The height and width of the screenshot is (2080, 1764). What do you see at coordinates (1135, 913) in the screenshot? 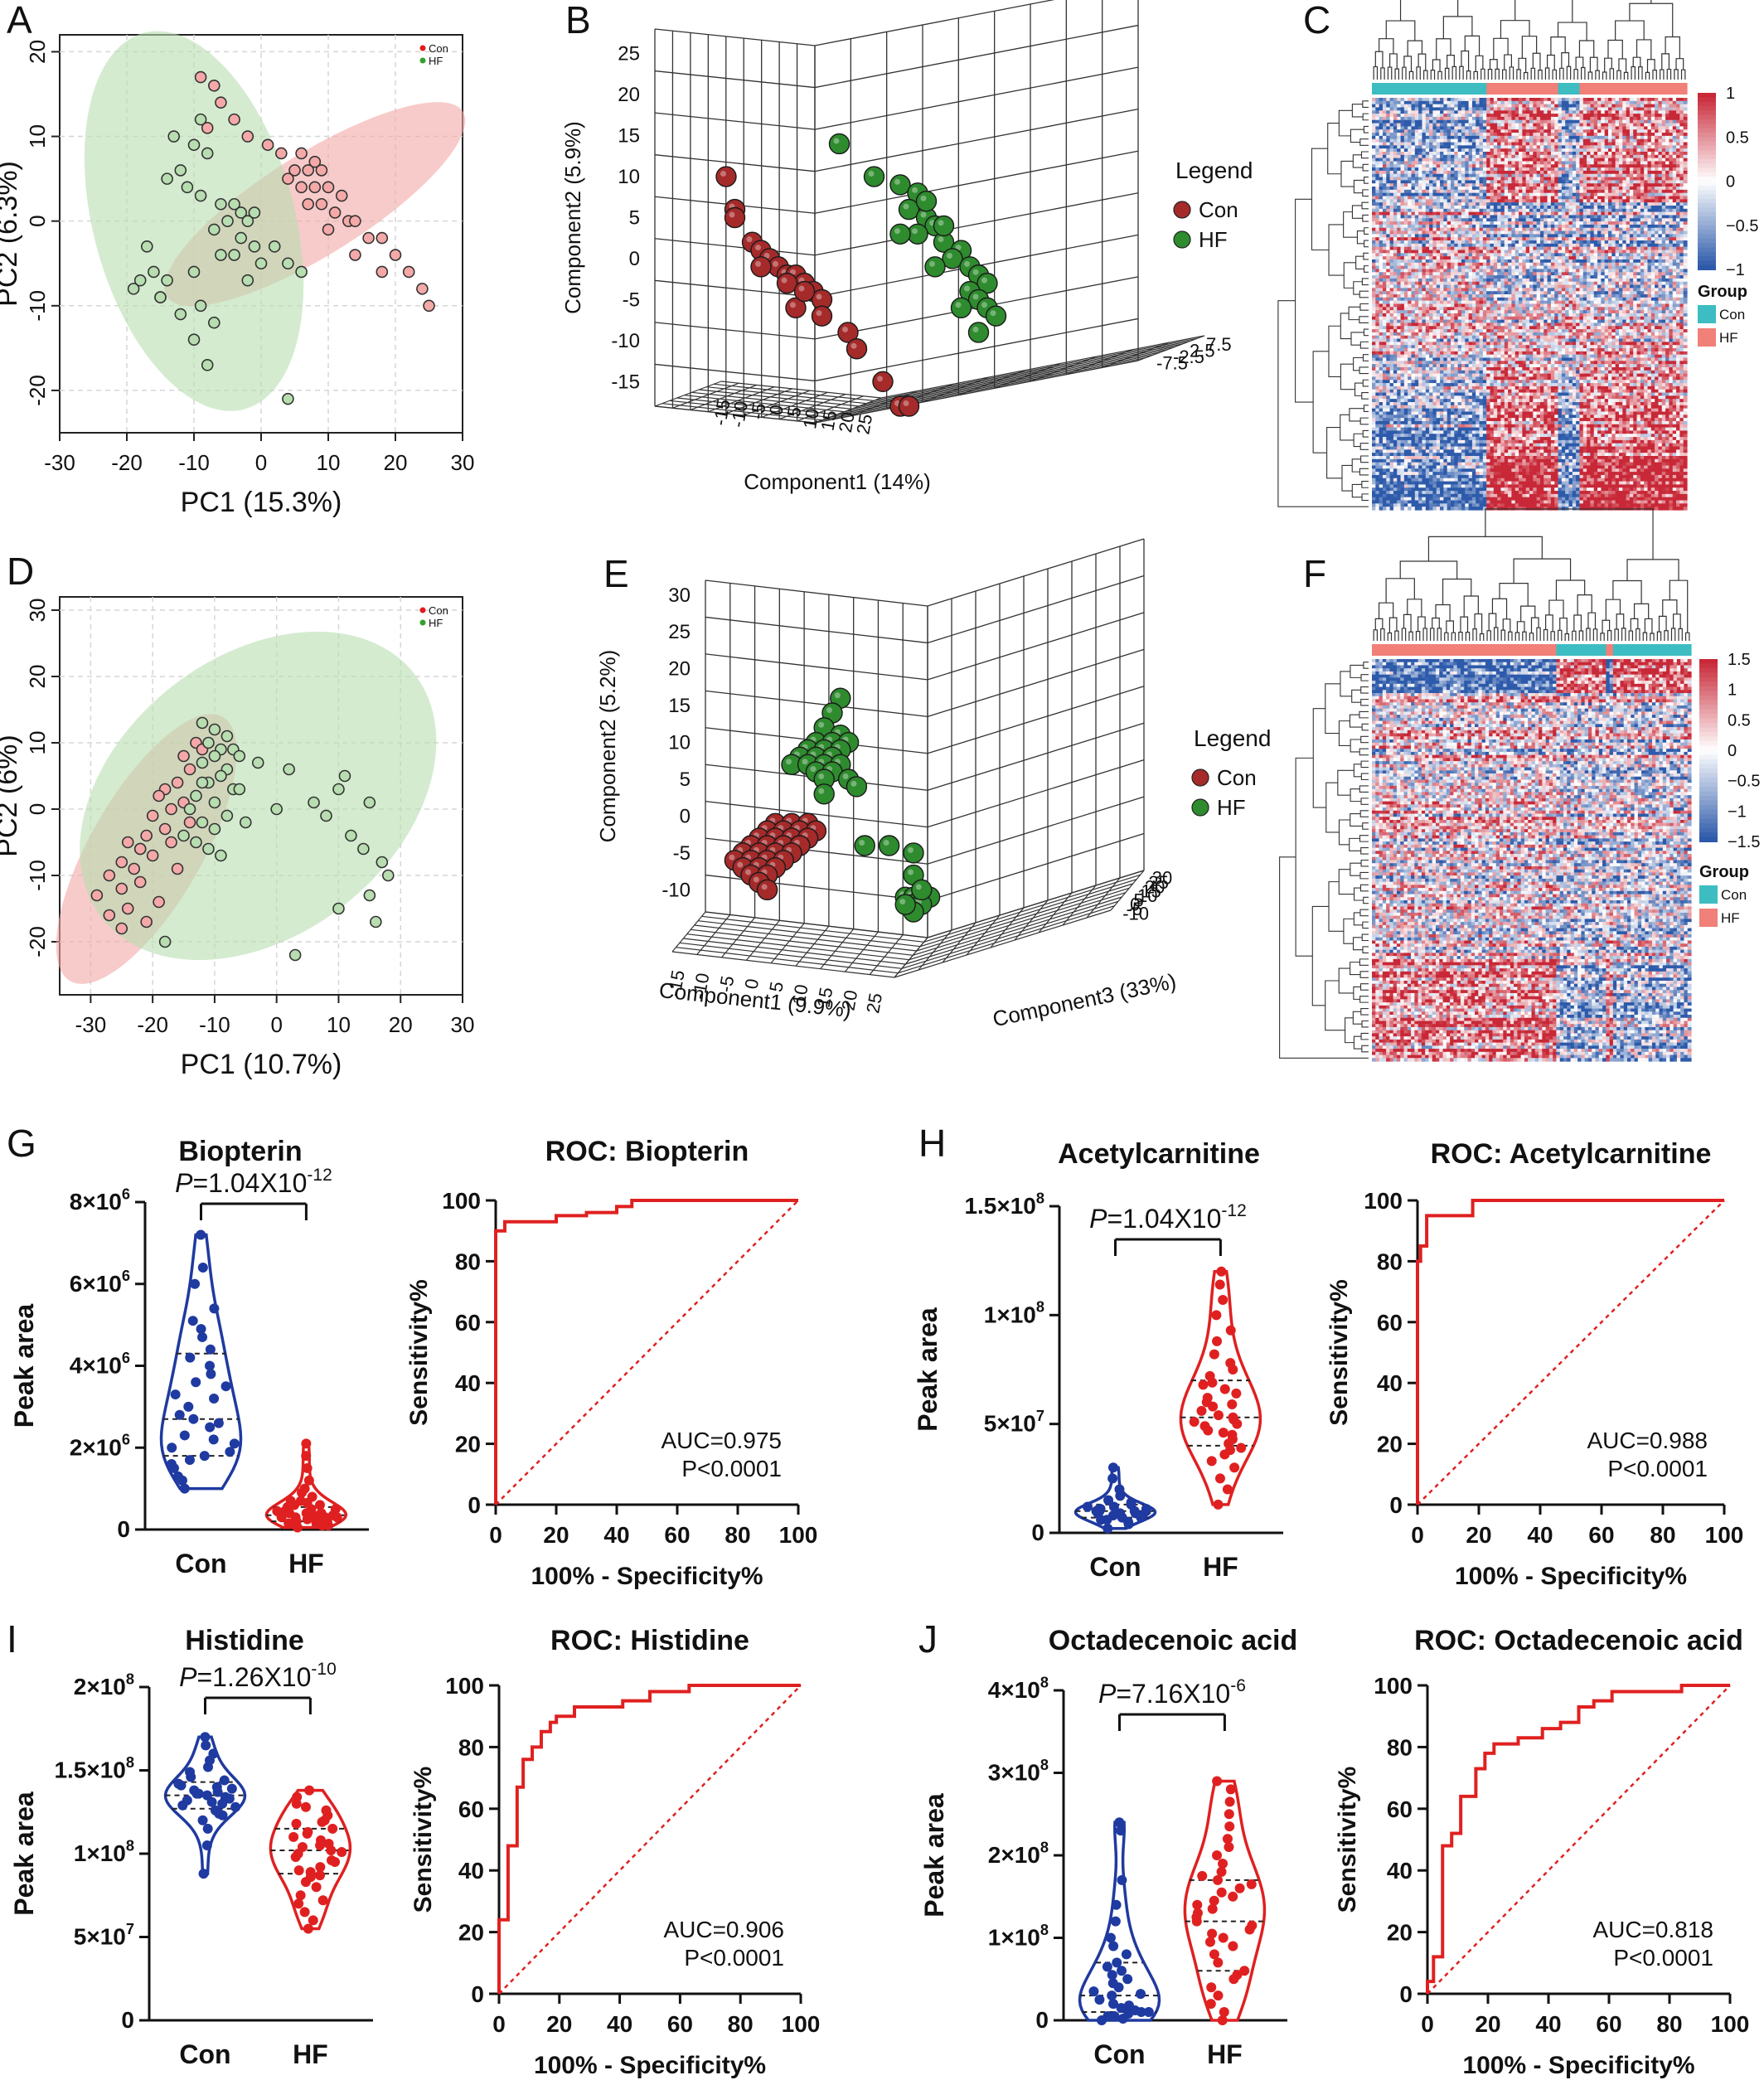
I see `z-tick-label: -10` at bounding box center [1135, 913].